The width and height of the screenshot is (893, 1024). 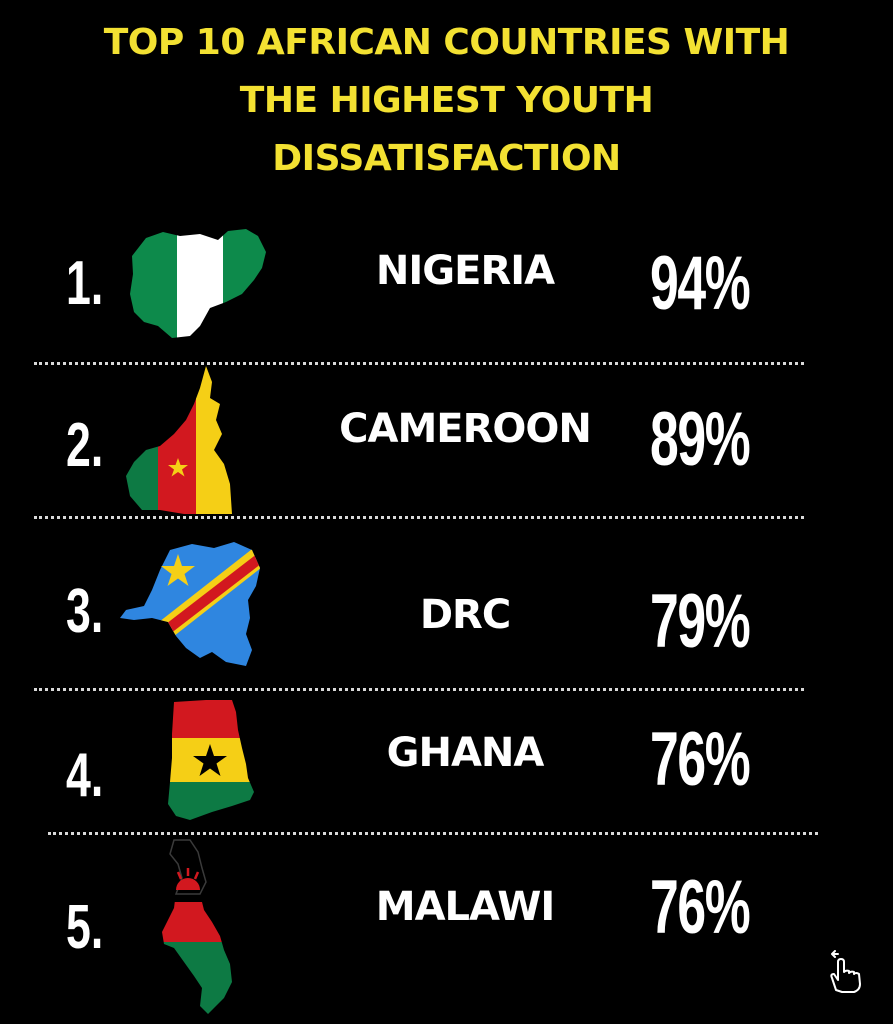 I want to click on list-item: 1. NIGERIA 94%, so click(x=446, y=288).